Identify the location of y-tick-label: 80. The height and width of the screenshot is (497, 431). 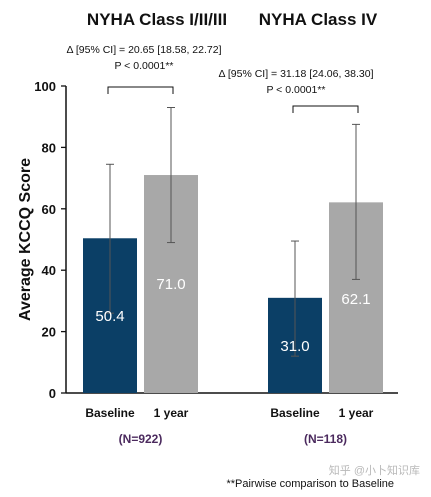
(49, 147).